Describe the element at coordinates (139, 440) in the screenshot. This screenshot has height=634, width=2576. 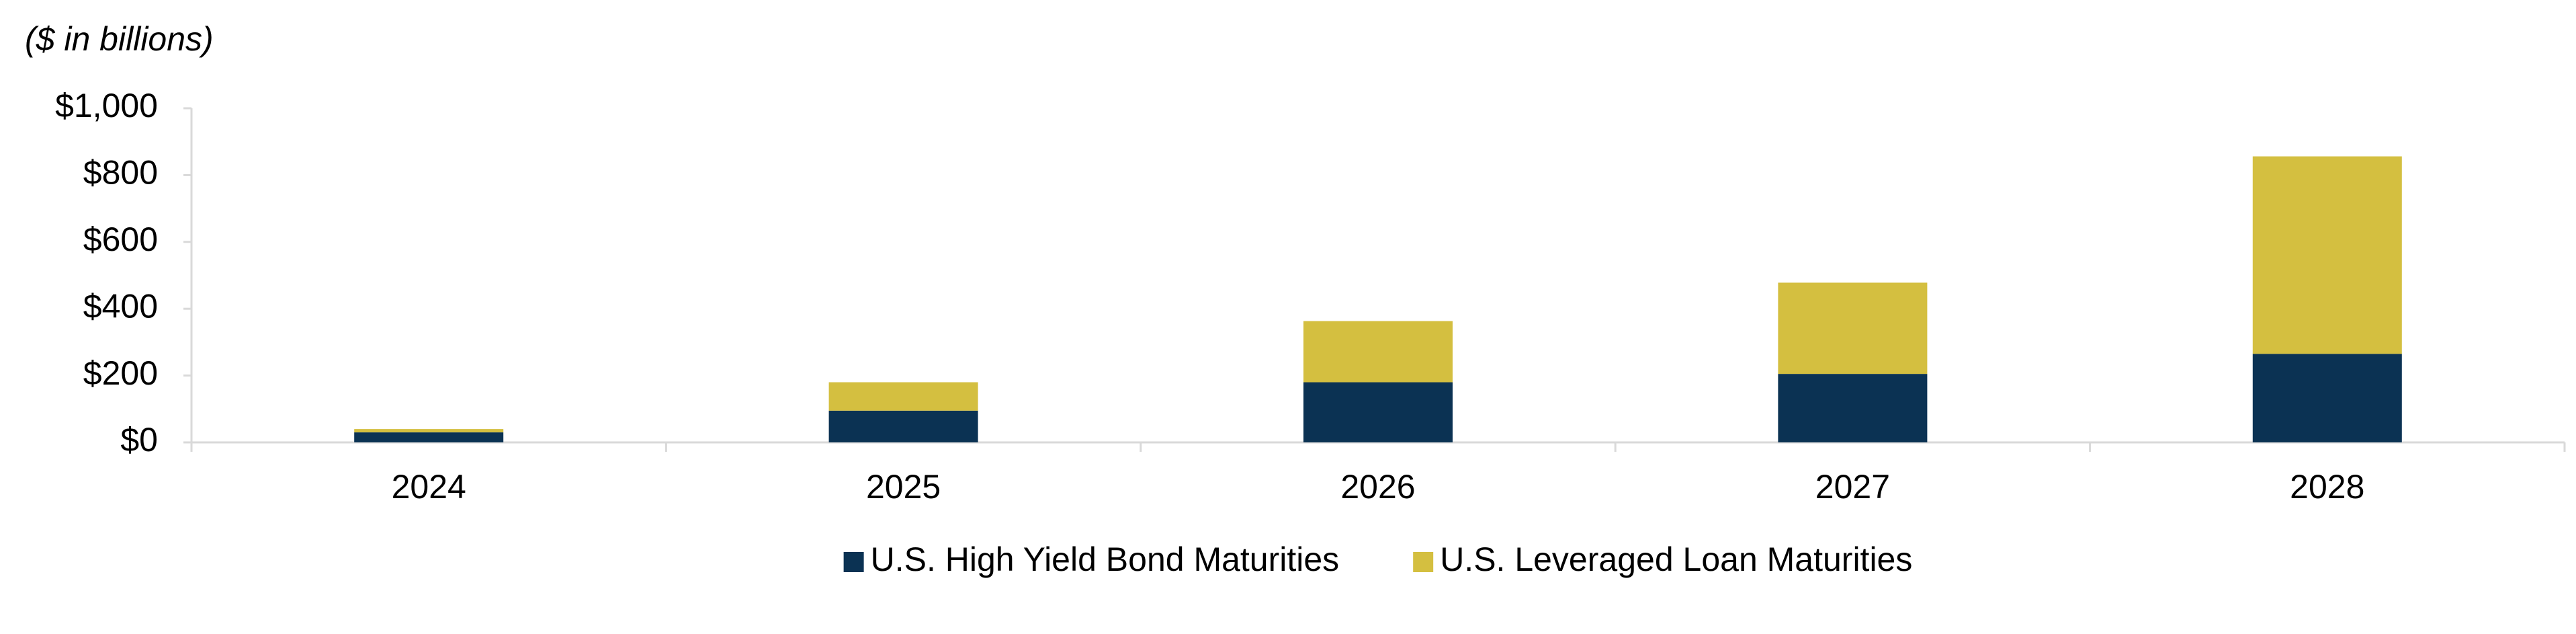
I see `y-tick-label: $0` at that location.